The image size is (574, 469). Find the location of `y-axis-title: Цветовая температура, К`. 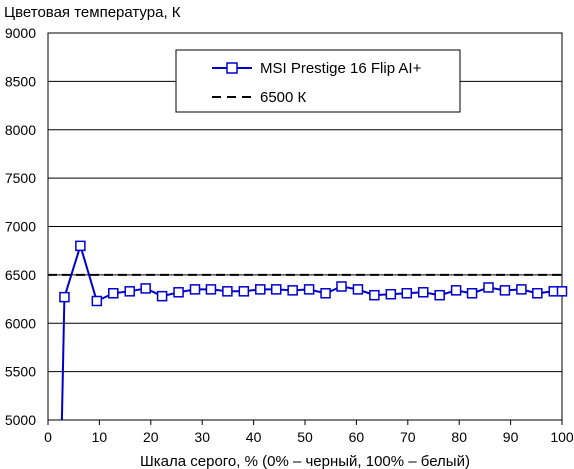

y-axis-title: Цветовая температура, К is located at coordinates (92, 12).